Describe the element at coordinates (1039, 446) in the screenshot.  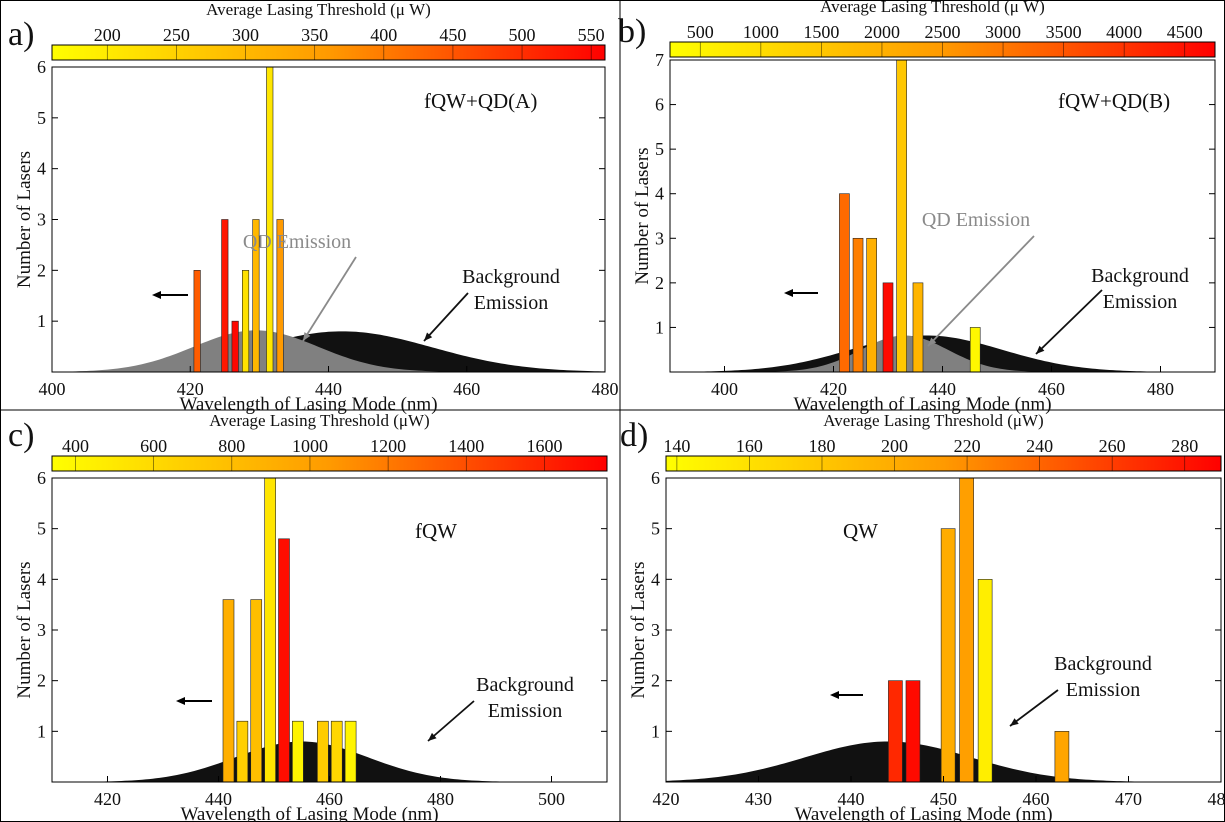
I see `colorbar-tick-label: 240` at that location.